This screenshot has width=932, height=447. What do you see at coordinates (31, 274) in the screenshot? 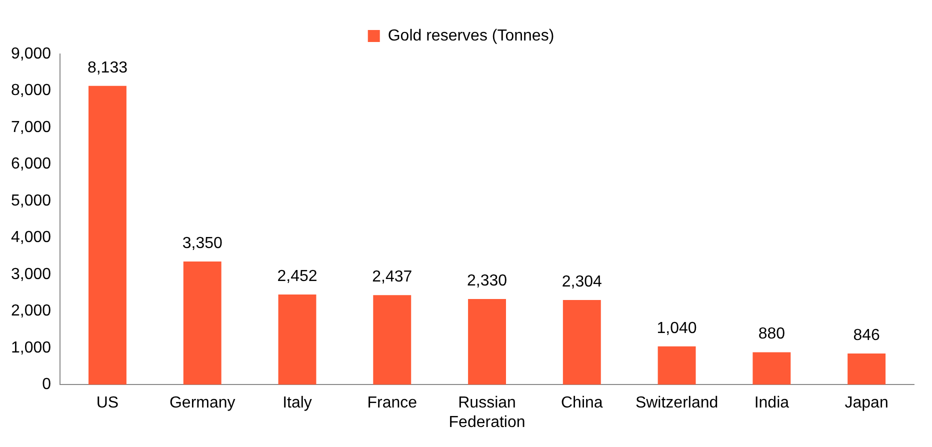
I see `y-tick-label: 3,000` at bounding box center [31, 274].